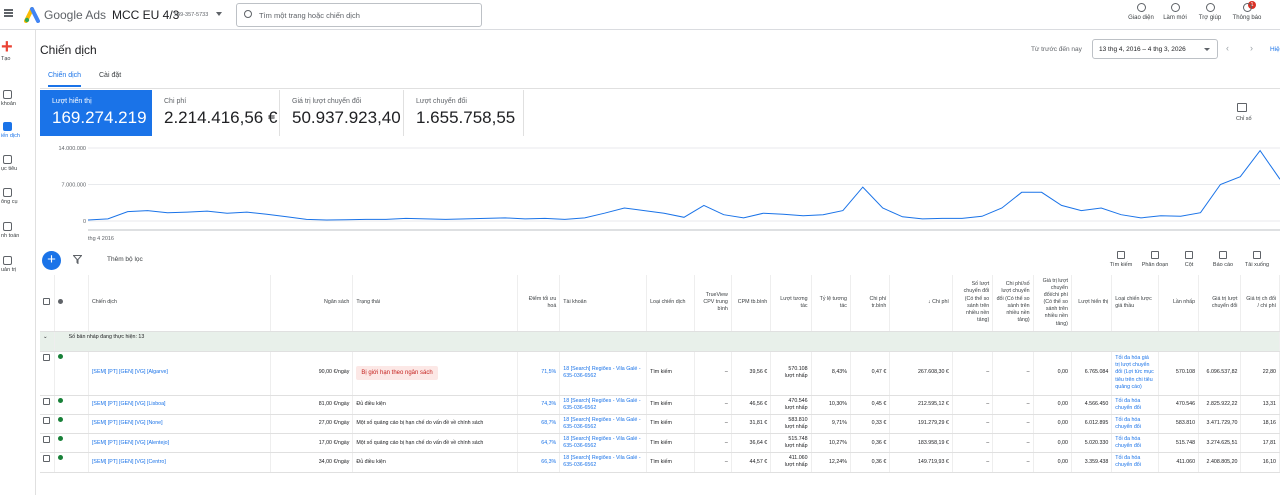  Describe the element at coordinates (1155, 49) in the screenshot. I see `date-picker: 13 thg 4, 2016 – 4 thg 3, 2026` at that location.